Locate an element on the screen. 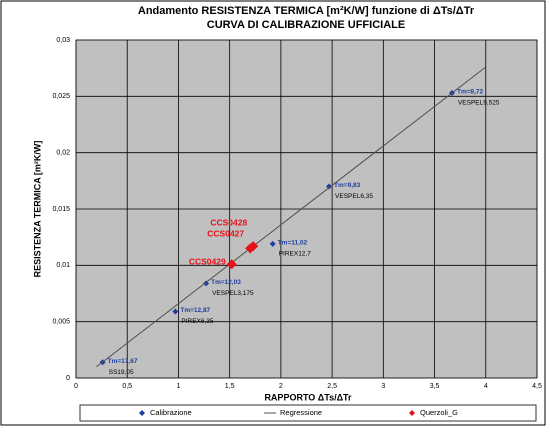 The height and width of the screenshot is (426, 546). x-tick-label: 2,5 is located at coordinates (332, 386).